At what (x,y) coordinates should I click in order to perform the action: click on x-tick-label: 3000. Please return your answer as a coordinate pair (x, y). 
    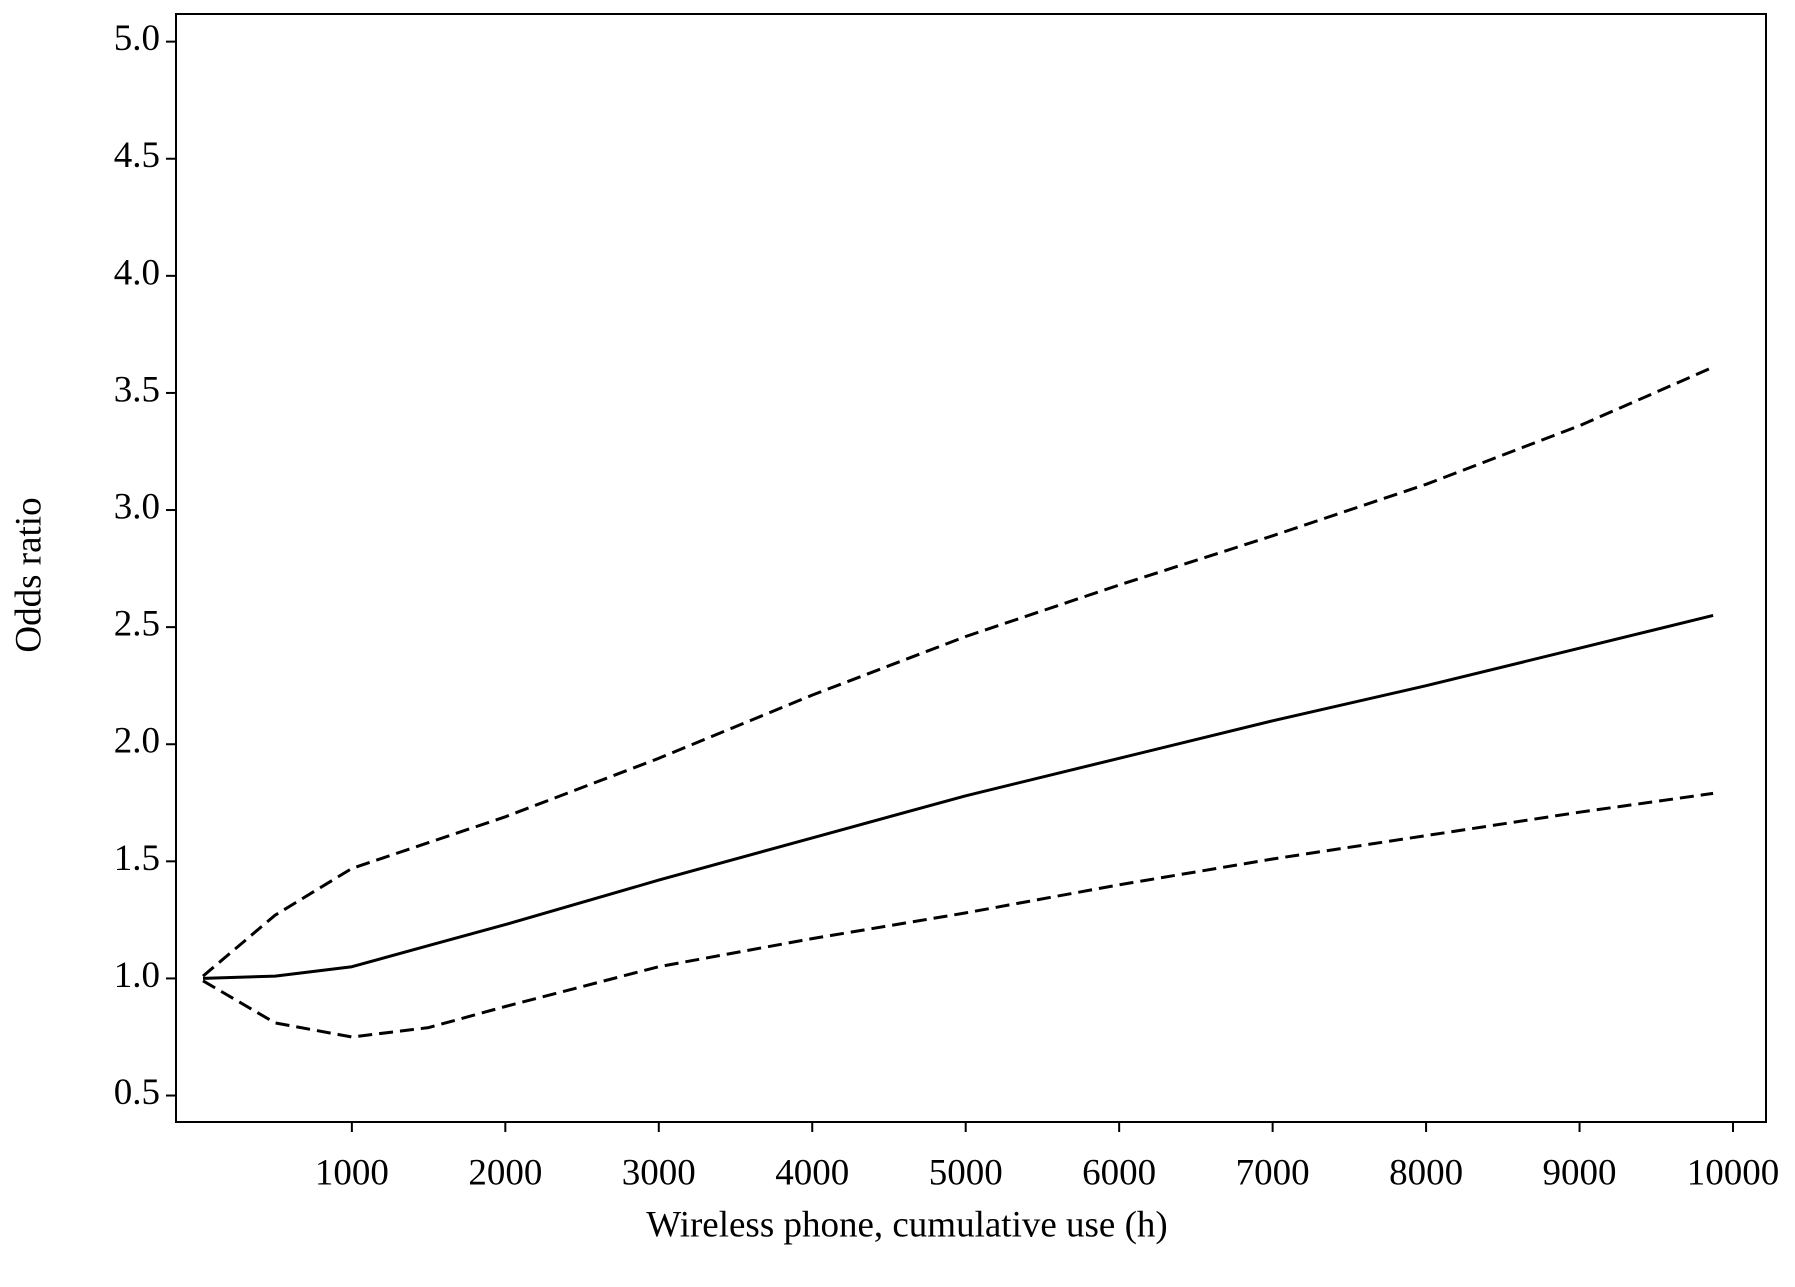
    Looking at the image, I should click on (659, 1172).